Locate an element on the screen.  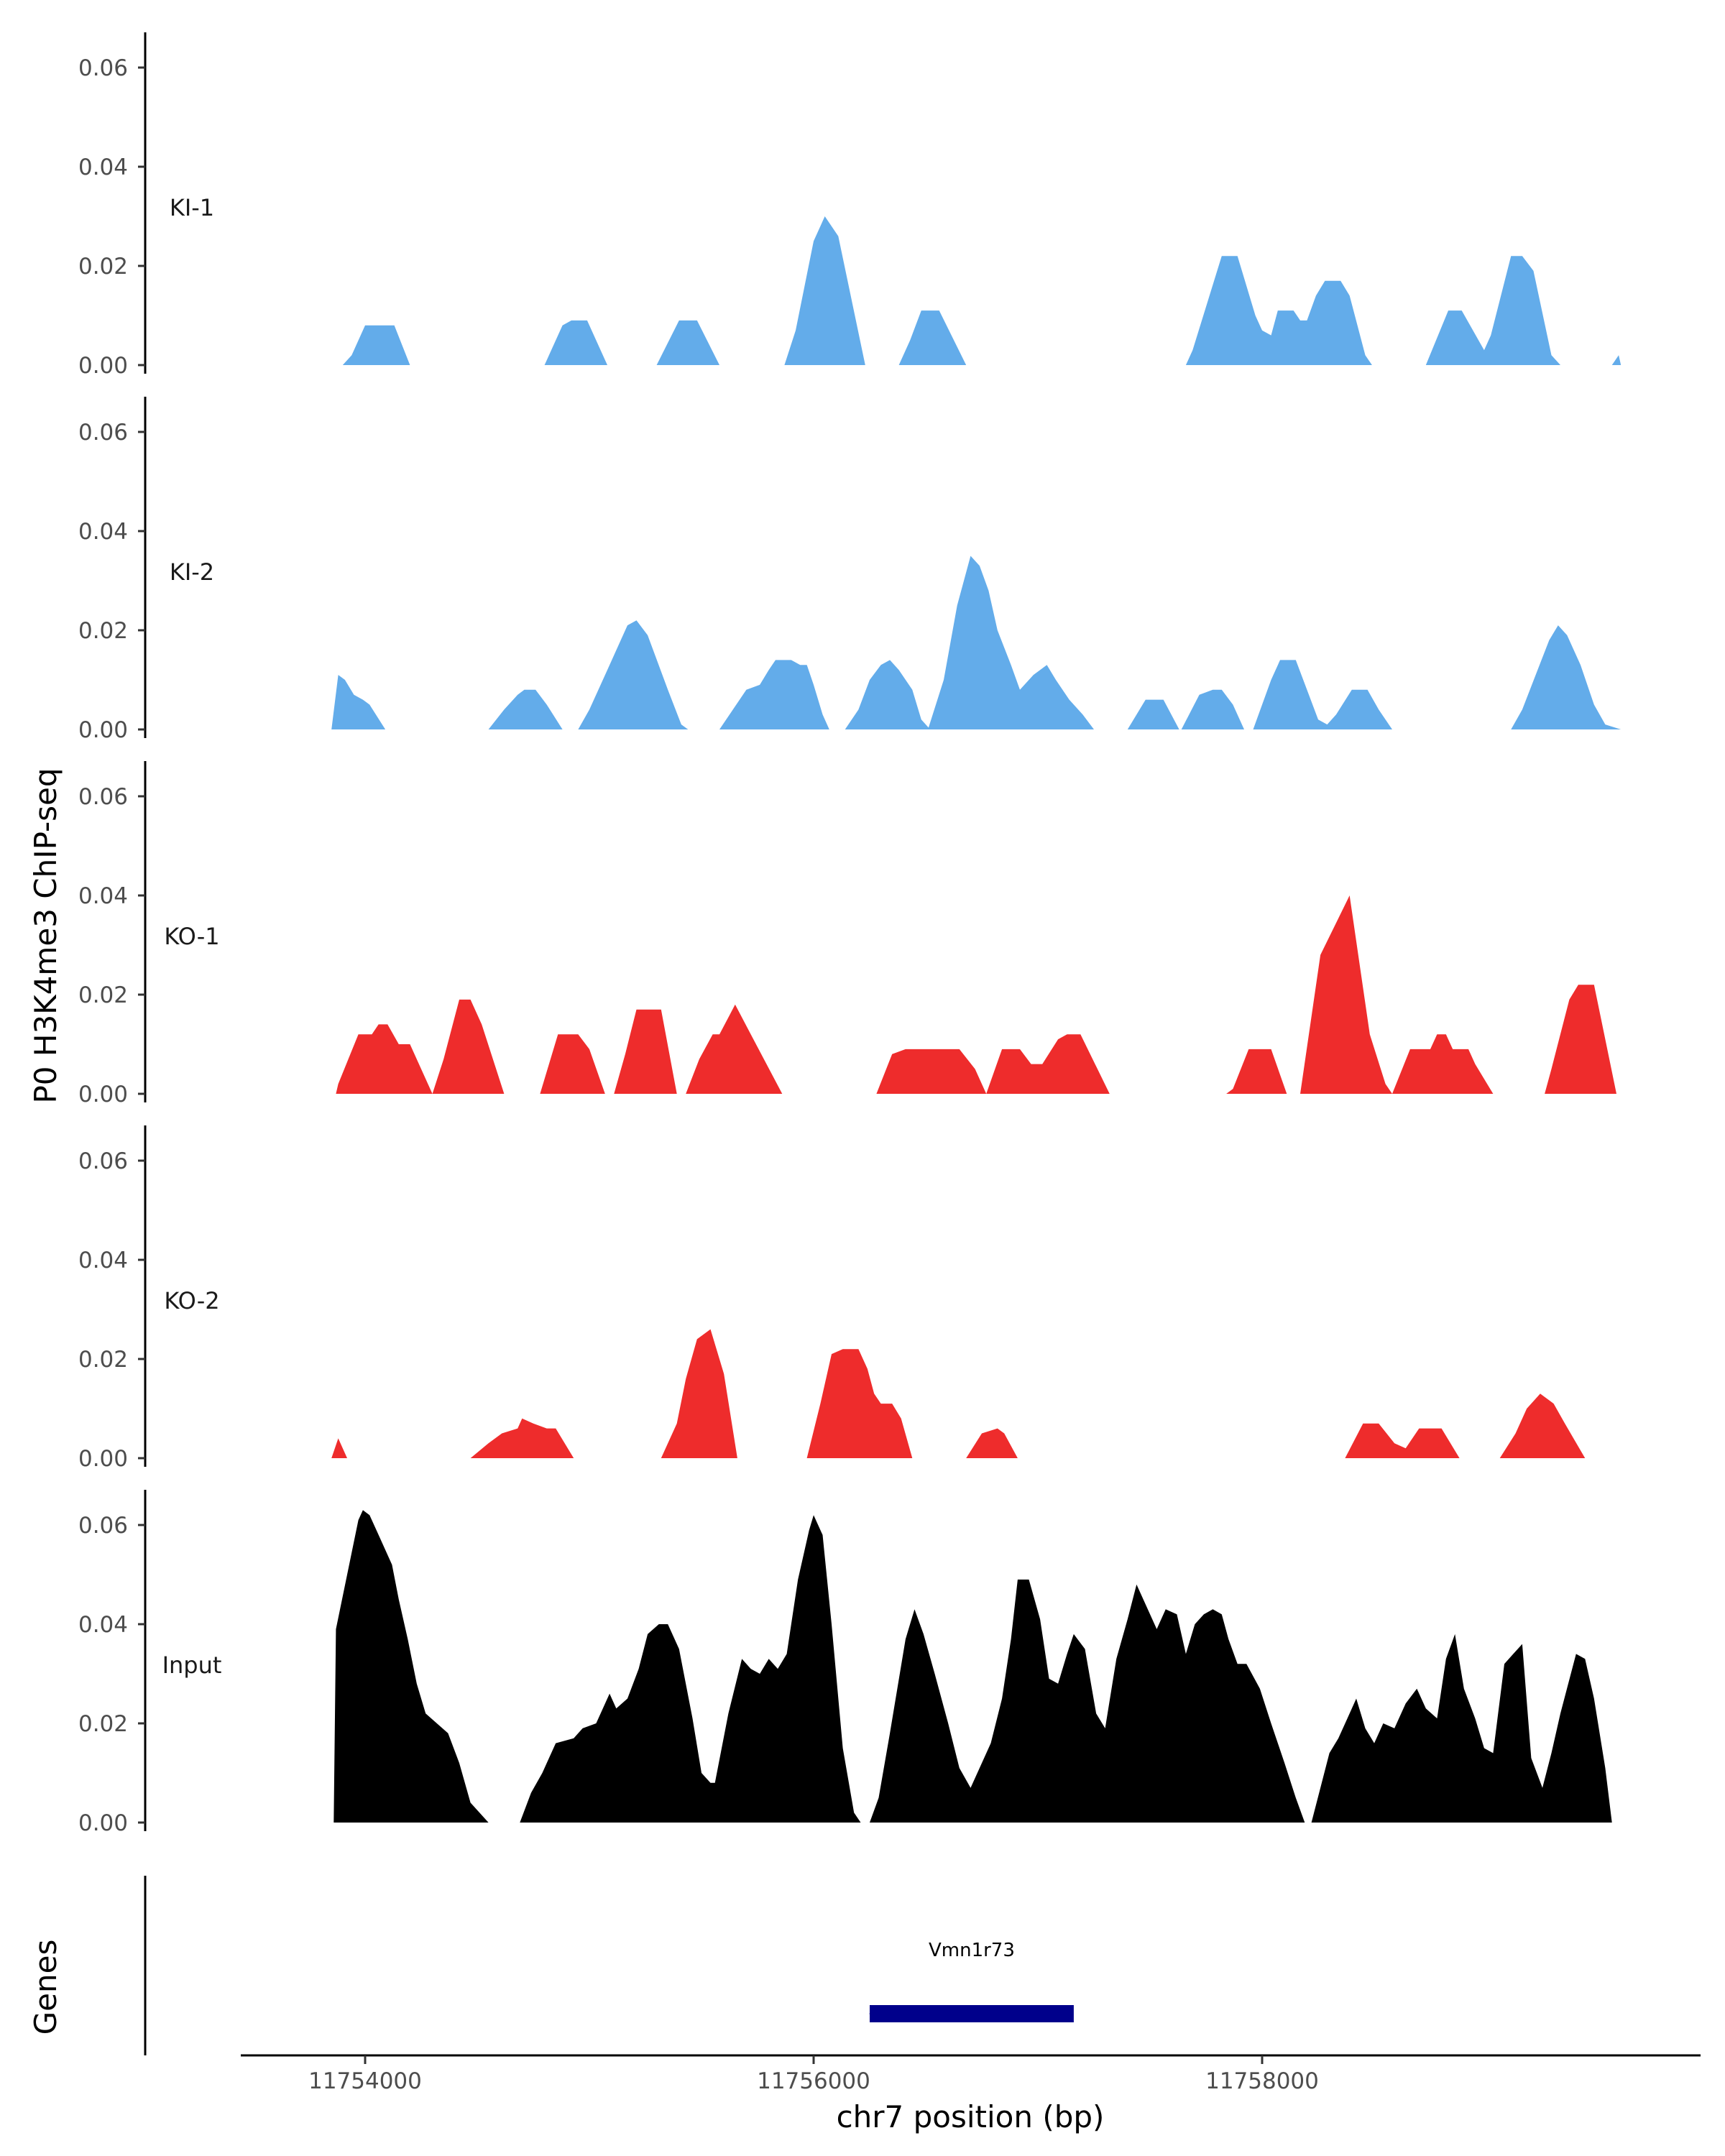
track-panel-ko-2: 0.00 0.02 0.04 0.06 KO-2 is located at coordinates (832, 1299).